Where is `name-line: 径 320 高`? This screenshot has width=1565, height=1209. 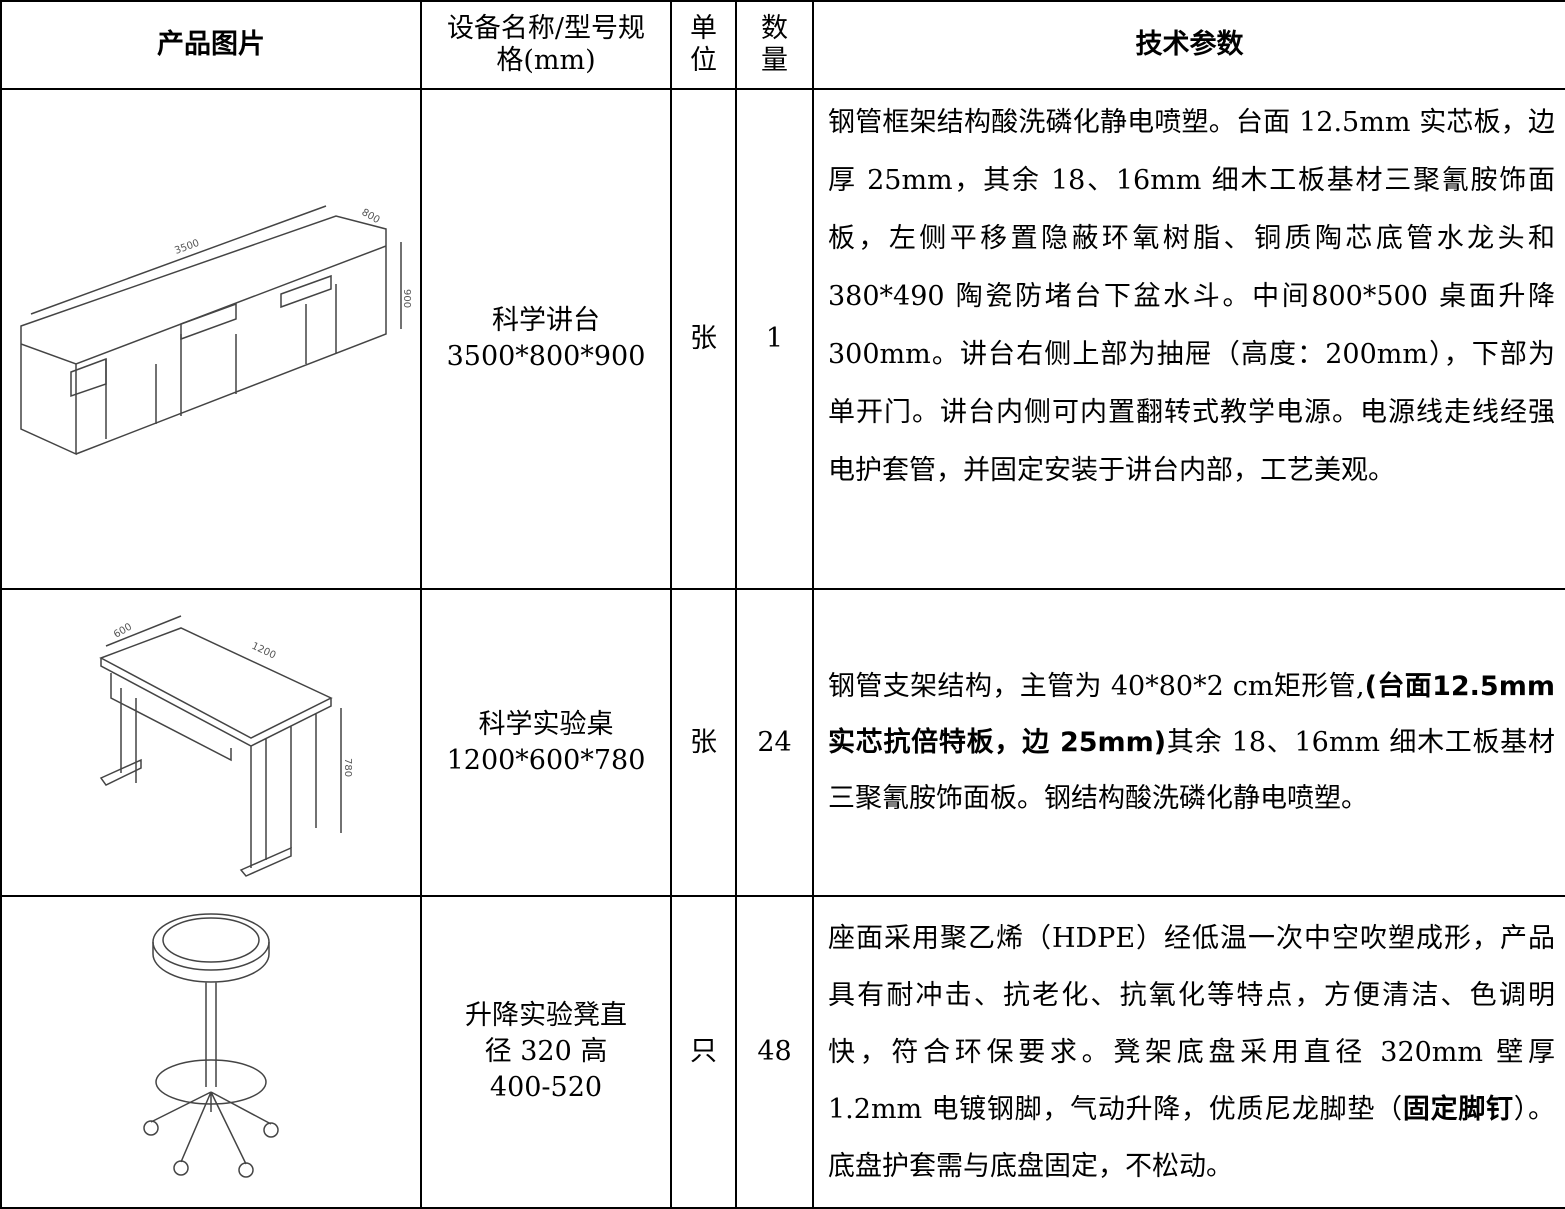
name-line: 径 320 高 is located at coordinates (546, 1051).